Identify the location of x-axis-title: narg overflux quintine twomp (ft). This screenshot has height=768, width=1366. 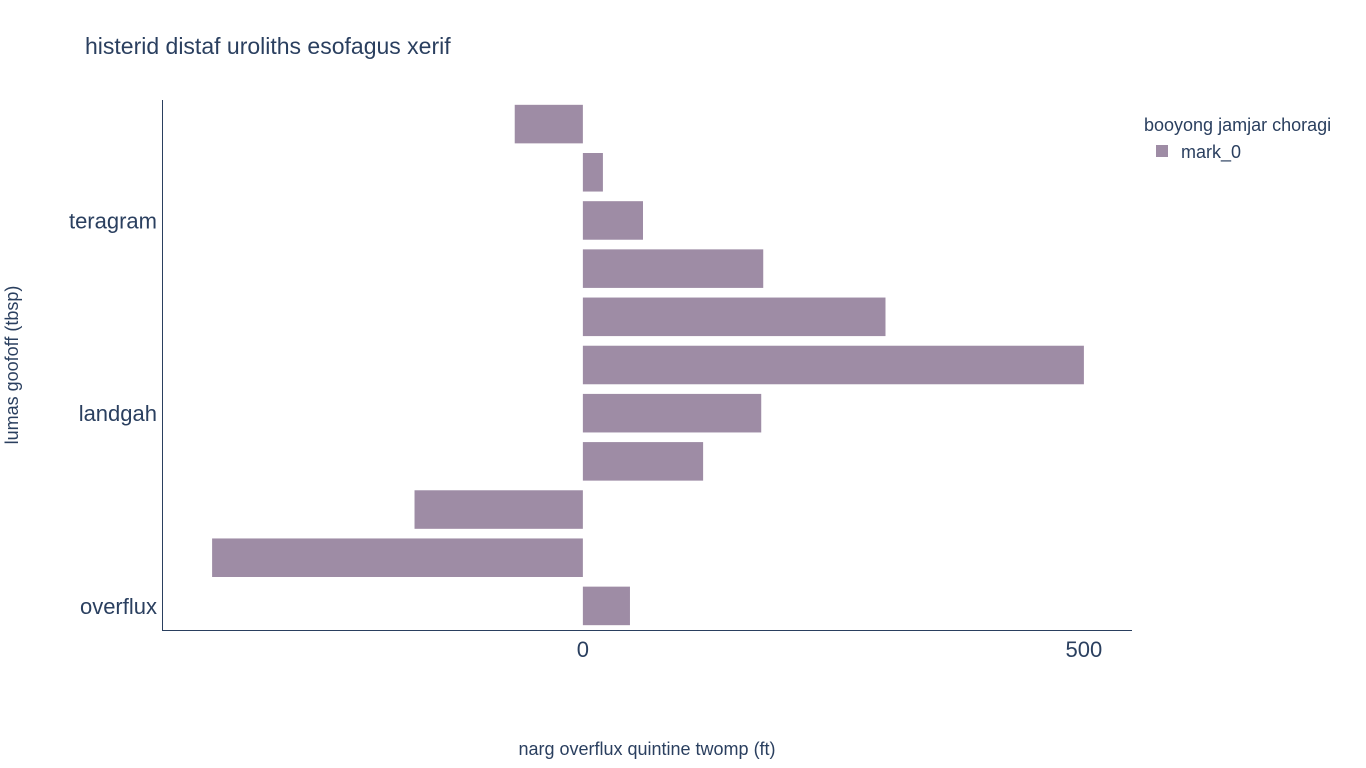
(646, 749).